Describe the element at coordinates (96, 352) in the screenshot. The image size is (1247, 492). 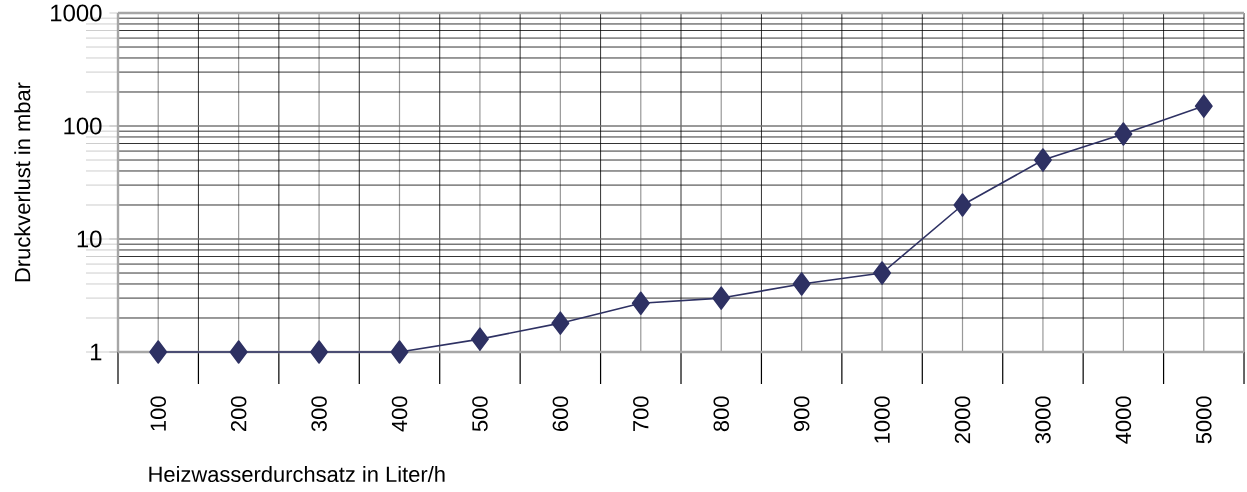
I see `y-tick-label: 1` at that location.